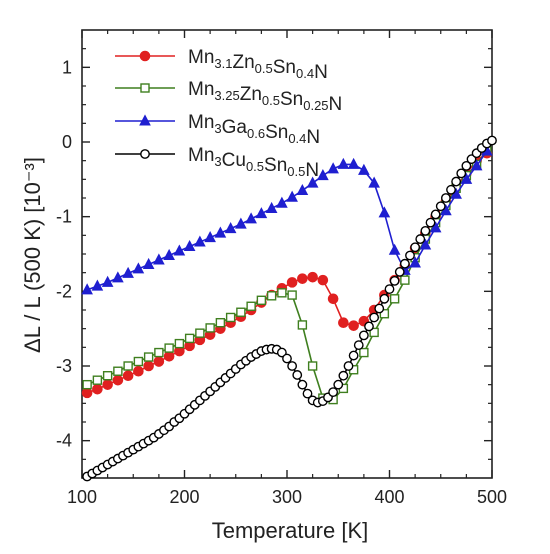 This screenshot has width=550, height=554. What do you see at coordinates (258, 65) in the screenshot?
I see `legend-label: Mn3.1Zn0.5Sn0.4N` at bounding box center [258, 65].